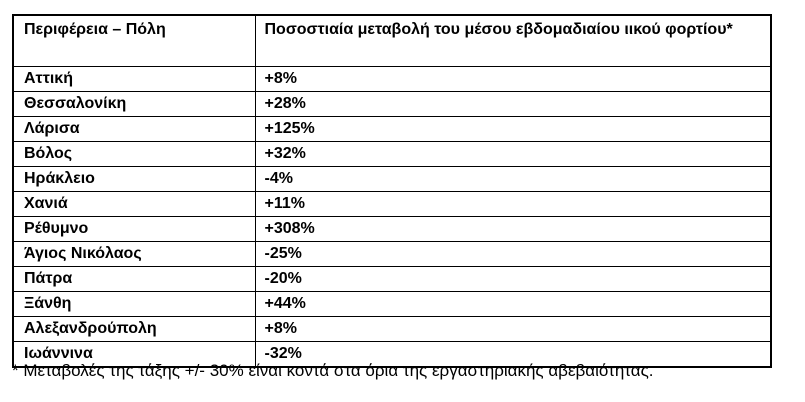 The image size is (805, 402). What do you see at coordinates (513, 304) in the screenshot?
I see `change-cell: +44%` at bounding box center [513, 304].